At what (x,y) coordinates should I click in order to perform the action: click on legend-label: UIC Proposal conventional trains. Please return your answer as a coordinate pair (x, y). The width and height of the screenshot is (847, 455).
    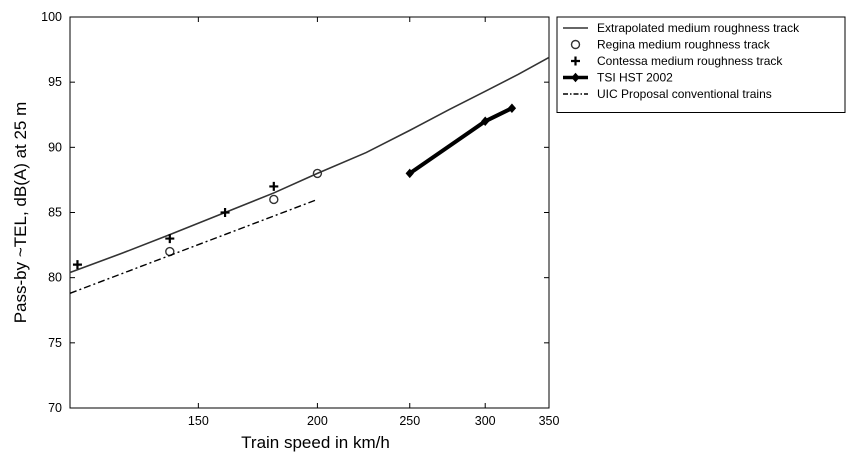
    Looking at the image, I should click on (684, 94).